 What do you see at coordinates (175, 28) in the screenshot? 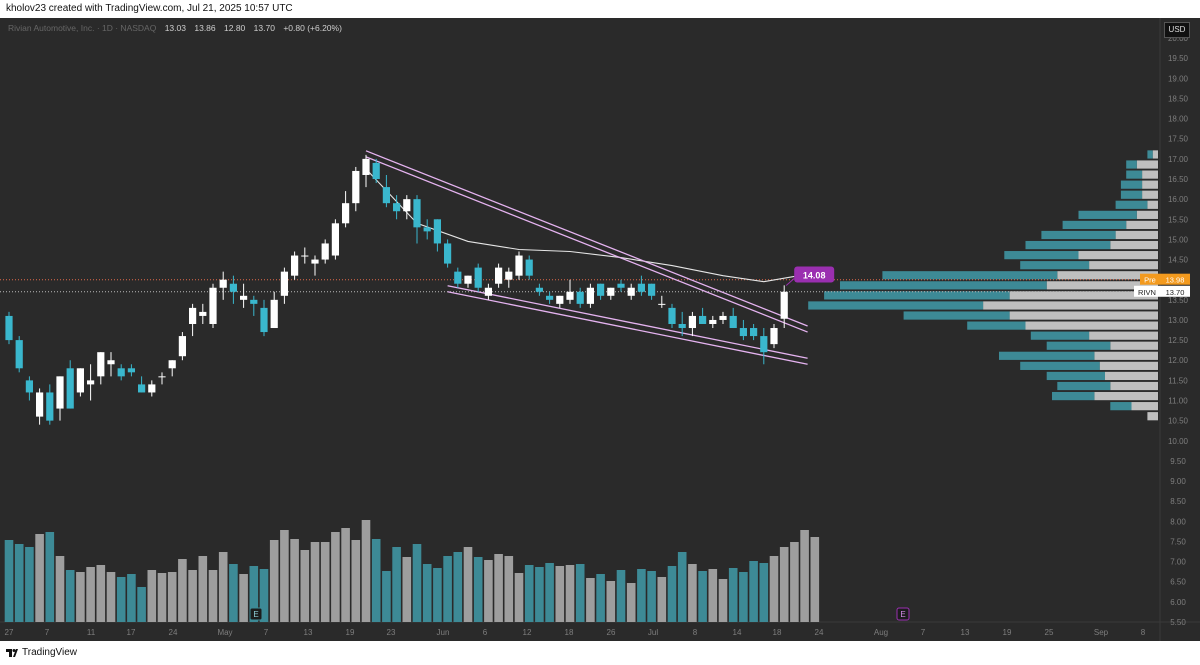
I see `legend-open: 13.03` at bounding box center [175, 28].